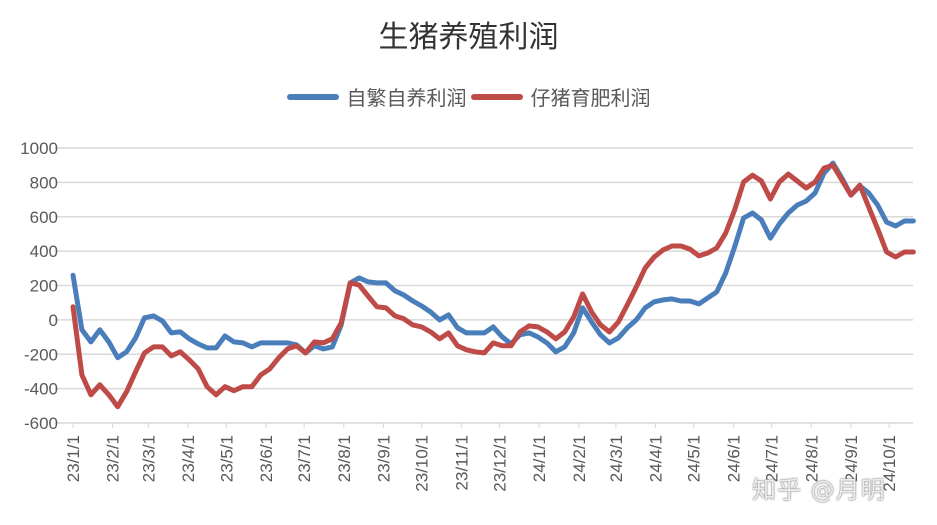  What do you see at coordinates (406, 98) in the screenshot?
I see `legend-label: 自繁自养利润` at bounding box center [406, 98].